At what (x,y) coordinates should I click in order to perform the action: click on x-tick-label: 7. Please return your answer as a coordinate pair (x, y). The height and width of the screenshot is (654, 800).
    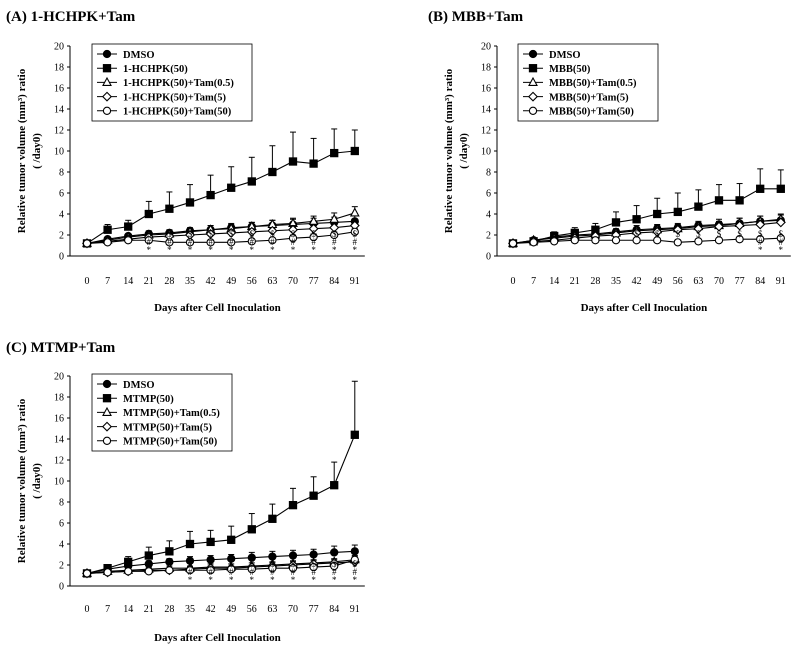
    Looking at the image, I should click on (107, 609).